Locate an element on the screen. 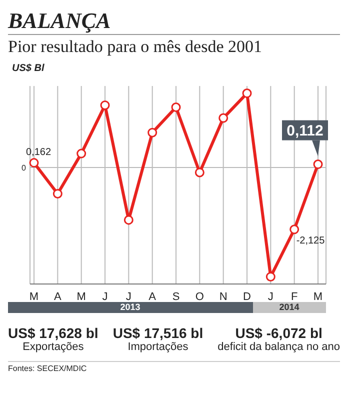  text: Fontes: SECEX/MDIC is located at coordinates (174, 367).